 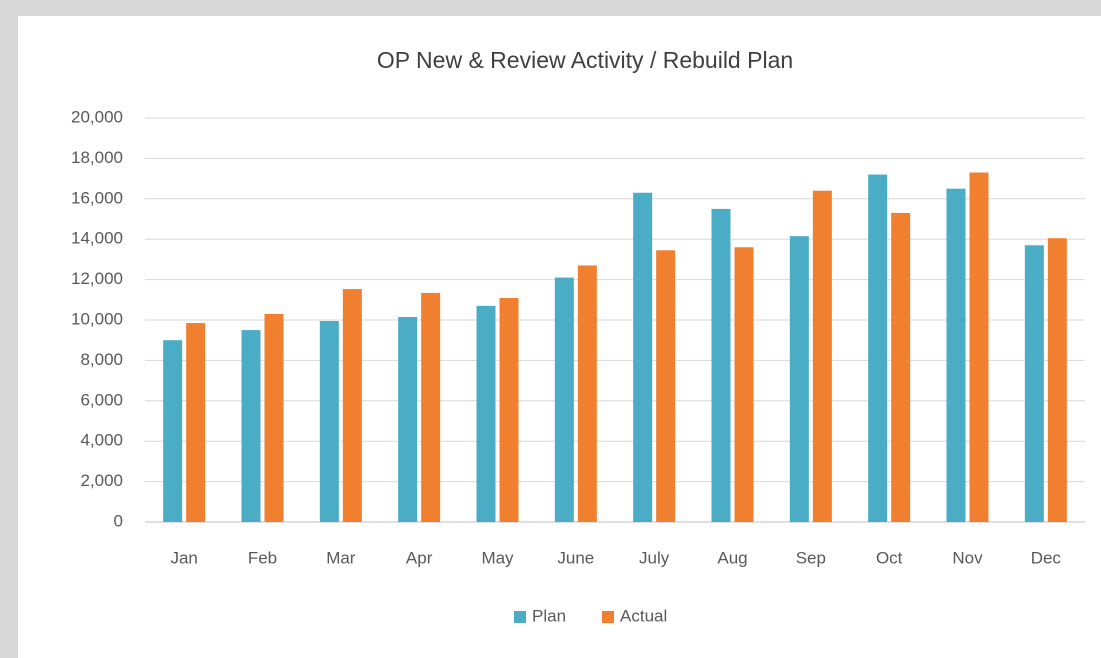 What do you see at coordinates (341, 557) in the screenshot?
I see `x-tick-label: Mar` at bounding box center [341, 557].